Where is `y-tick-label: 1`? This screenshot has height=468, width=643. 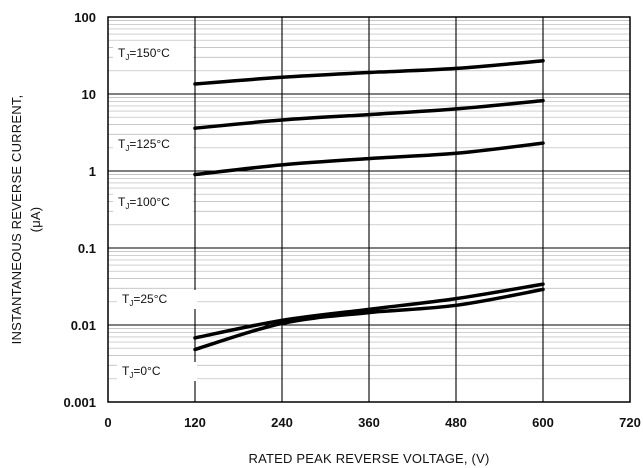
y-tick-label: 1 is located at coordinates (92, 171).